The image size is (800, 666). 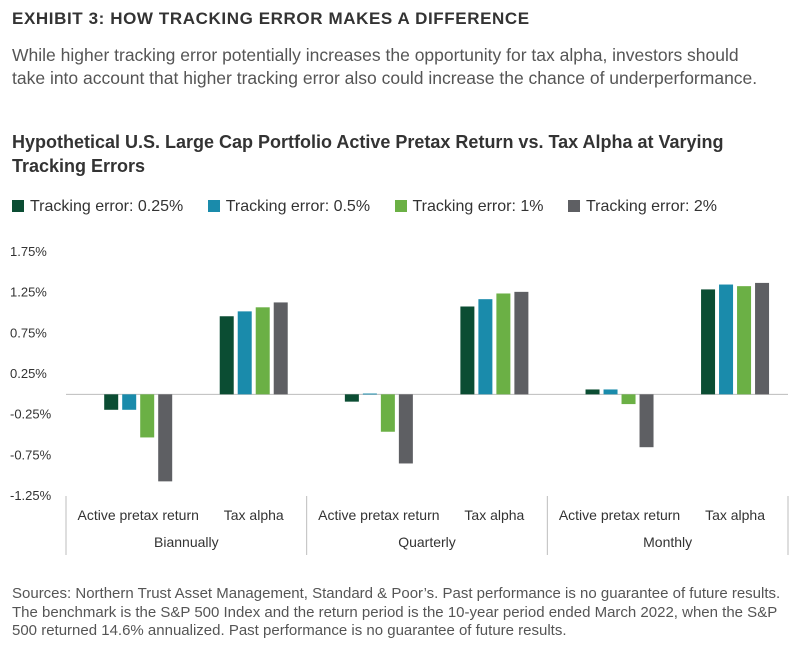 I want to click on group-label: Monthly, so click(x=667, y=542).